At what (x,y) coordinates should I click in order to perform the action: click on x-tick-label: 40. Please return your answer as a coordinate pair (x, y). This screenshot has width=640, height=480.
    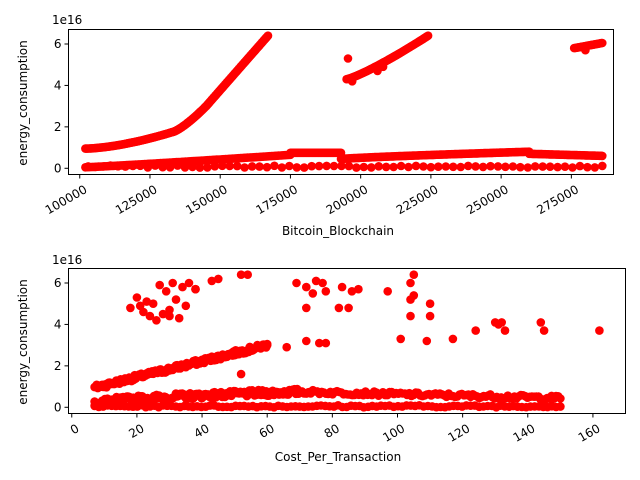
    Looking at the image, I should click on (202, 431).